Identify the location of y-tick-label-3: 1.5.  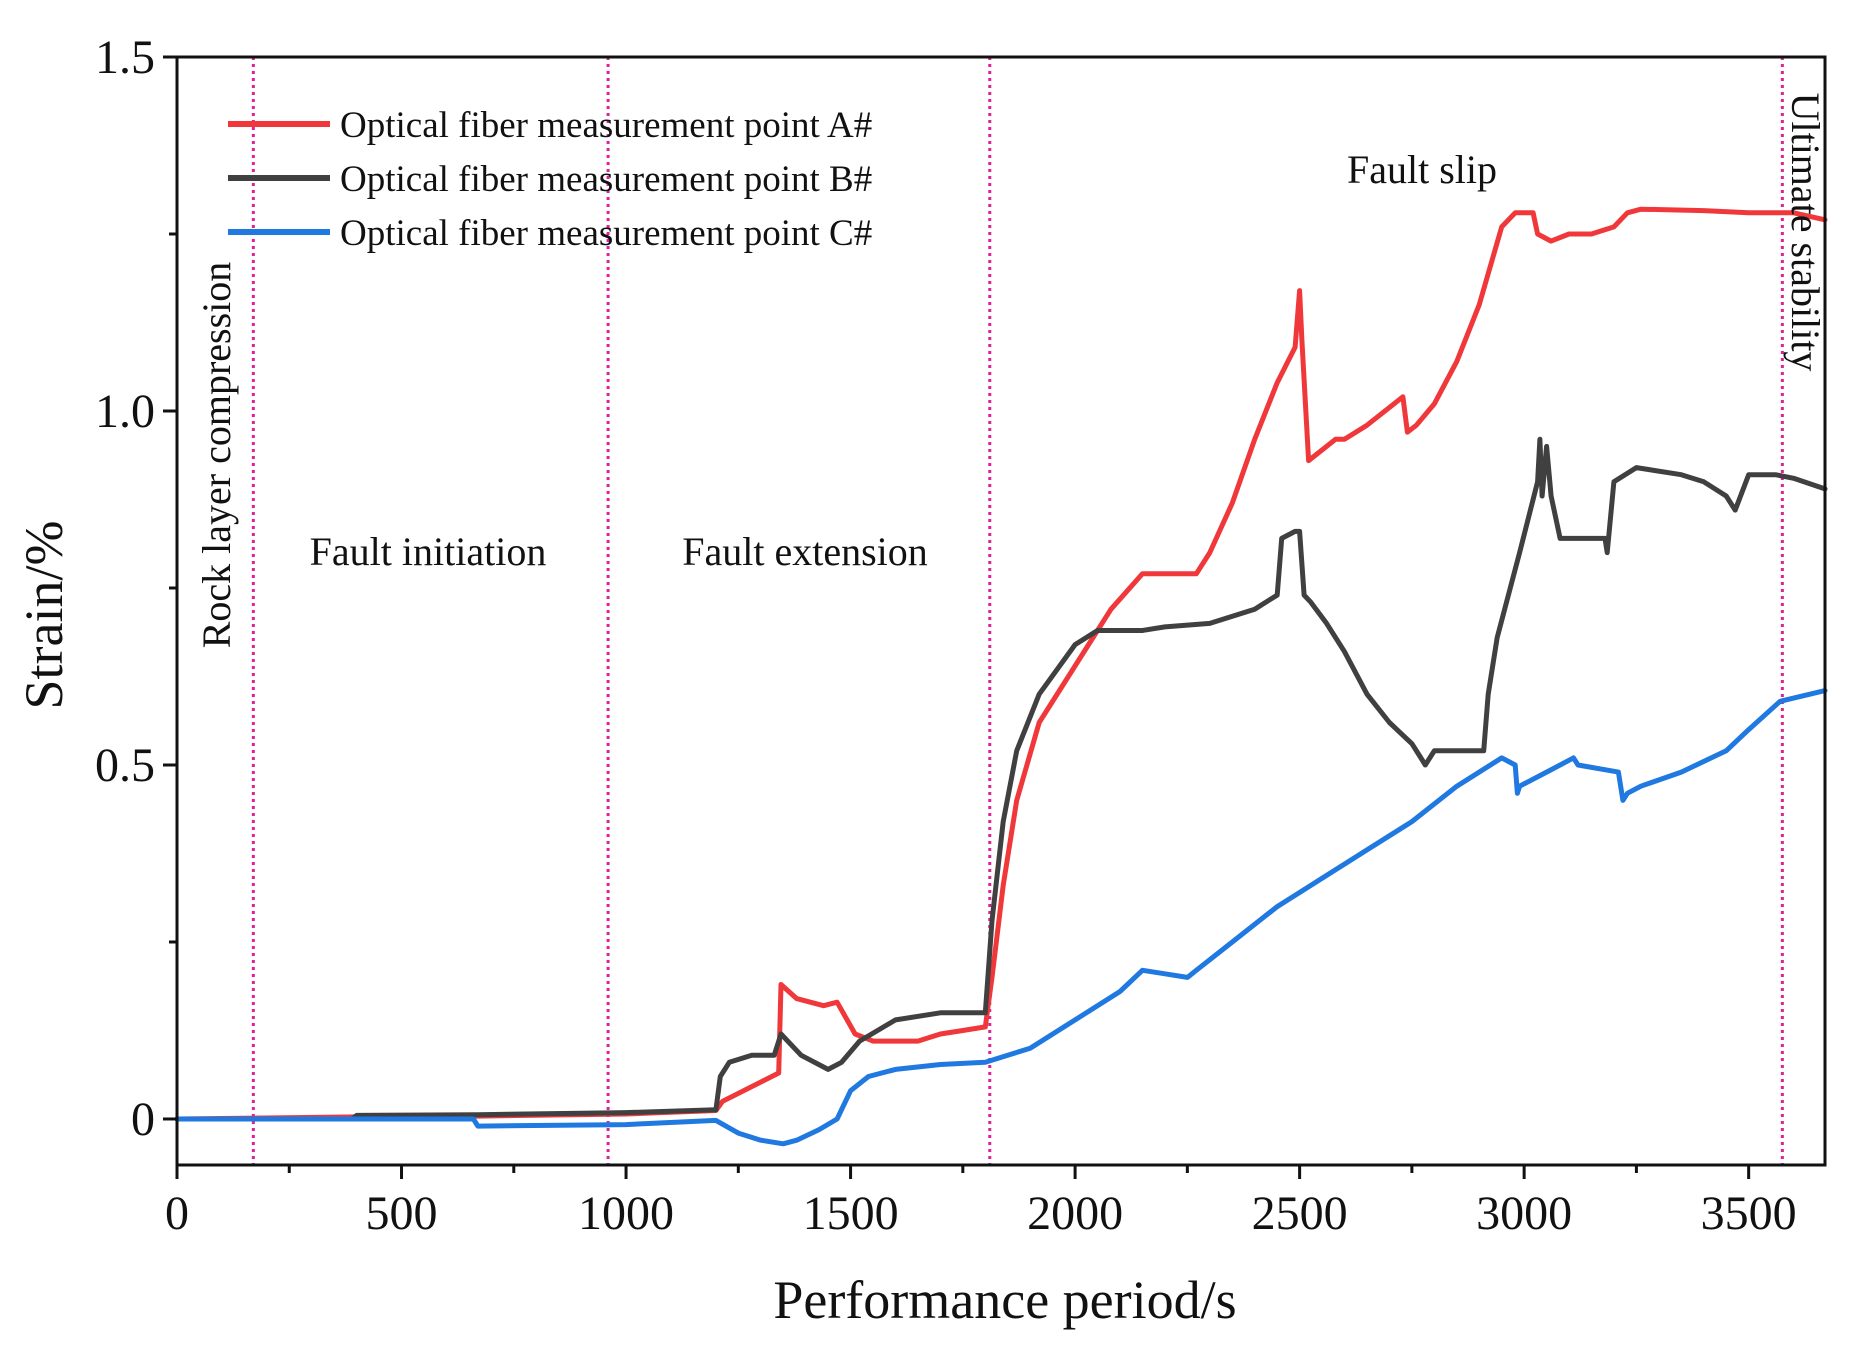
(125, 57).